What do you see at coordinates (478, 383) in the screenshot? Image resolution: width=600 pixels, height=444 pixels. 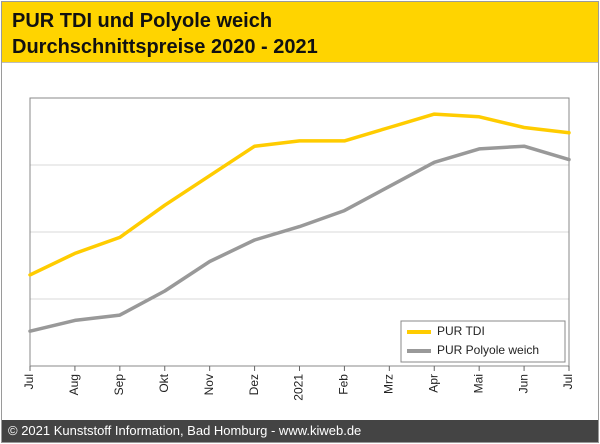 I see `x-tick-label: Mai` at bounding box center [478, 383].